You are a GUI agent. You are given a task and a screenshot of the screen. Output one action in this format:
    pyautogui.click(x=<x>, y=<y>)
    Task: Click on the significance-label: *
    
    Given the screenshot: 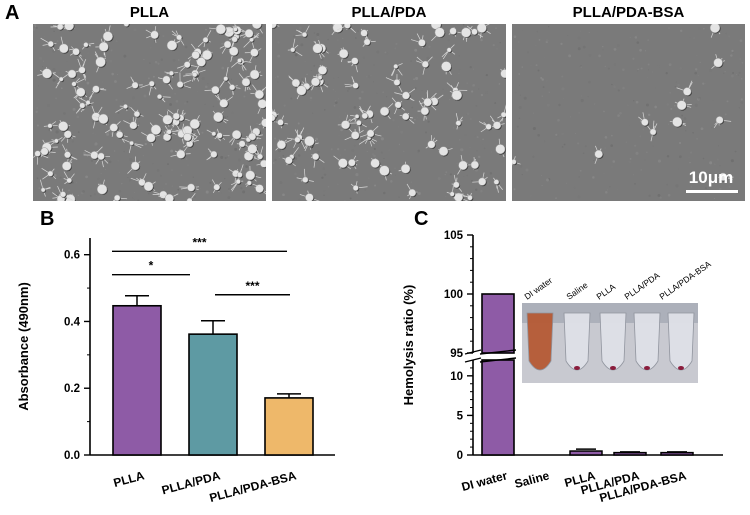 What is the action you would take?
    pyautogui.click(x=151, y=266)
    